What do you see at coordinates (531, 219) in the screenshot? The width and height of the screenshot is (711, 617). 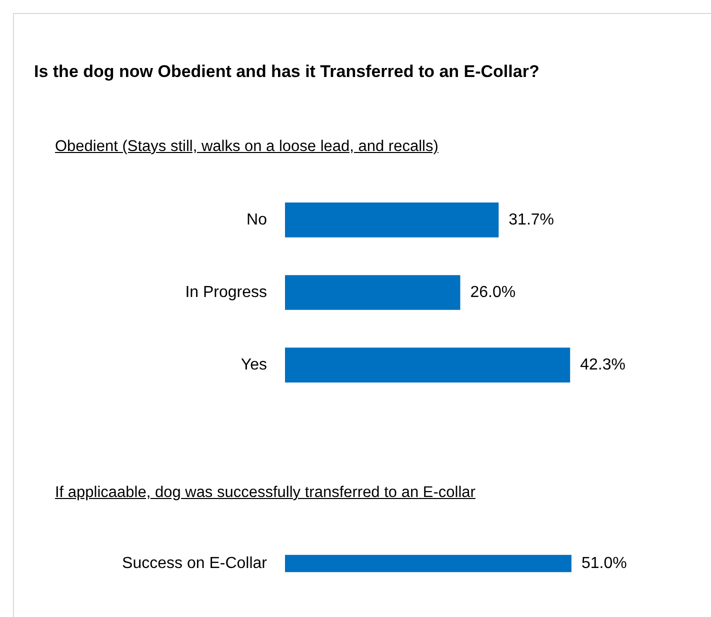 I see `data-label: 31.7%` at bounding box center [531, 219].